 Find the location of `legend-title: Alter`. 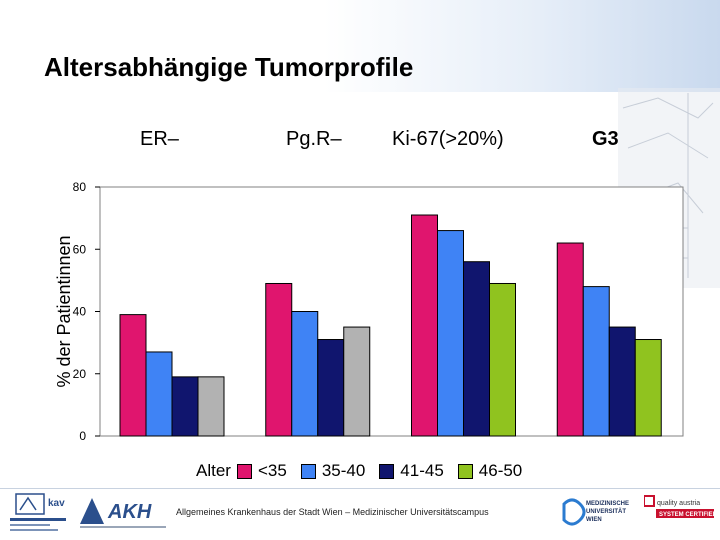

legend-title: Alter is located at coordinates (213, 470).